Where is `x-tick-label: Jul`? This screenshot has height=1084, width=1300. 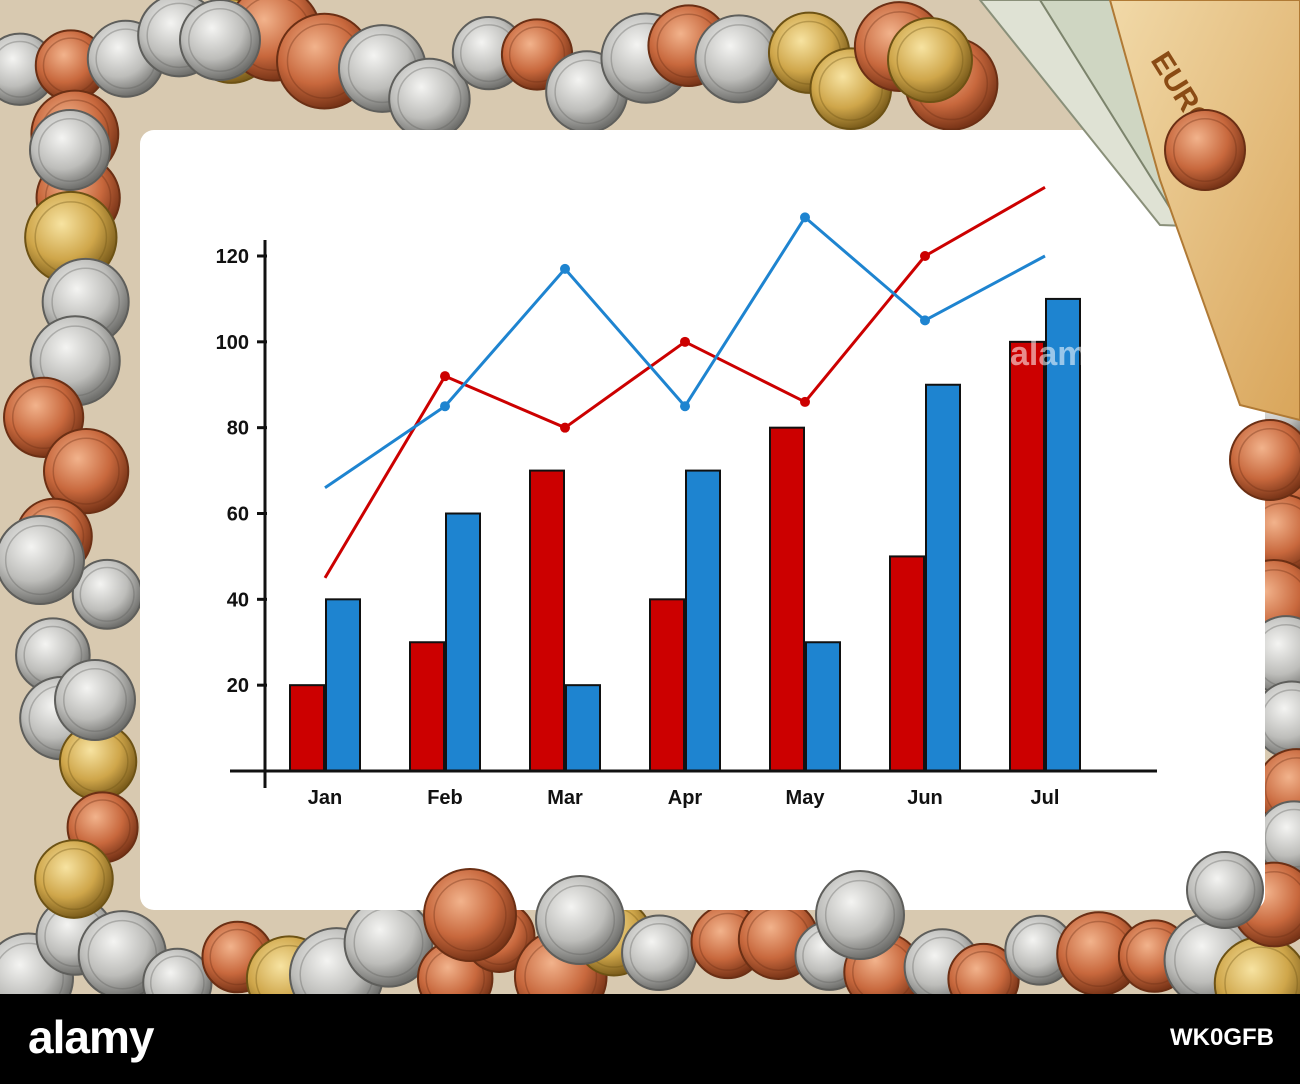
x-tick-label: Jul is located at coordinates (1045, 798).